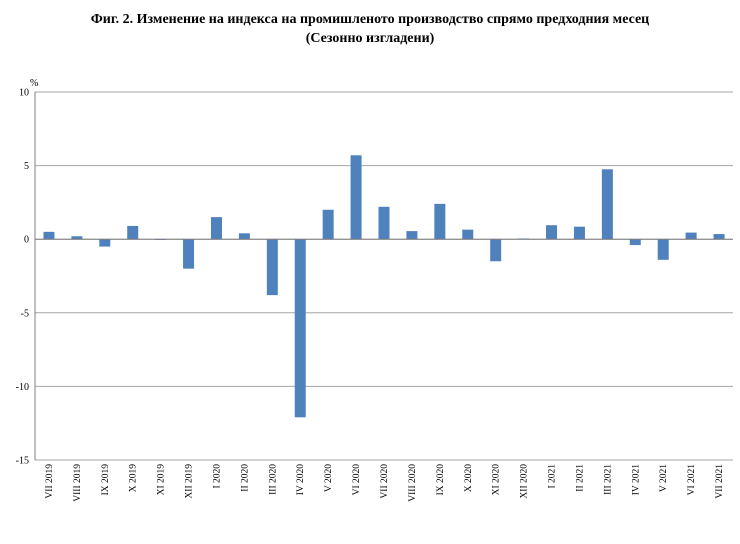  What do you see at coordinates (469, 478) in the screenshot?
I see `x-tick-label: X 2020` at bounding box center [469, 478].